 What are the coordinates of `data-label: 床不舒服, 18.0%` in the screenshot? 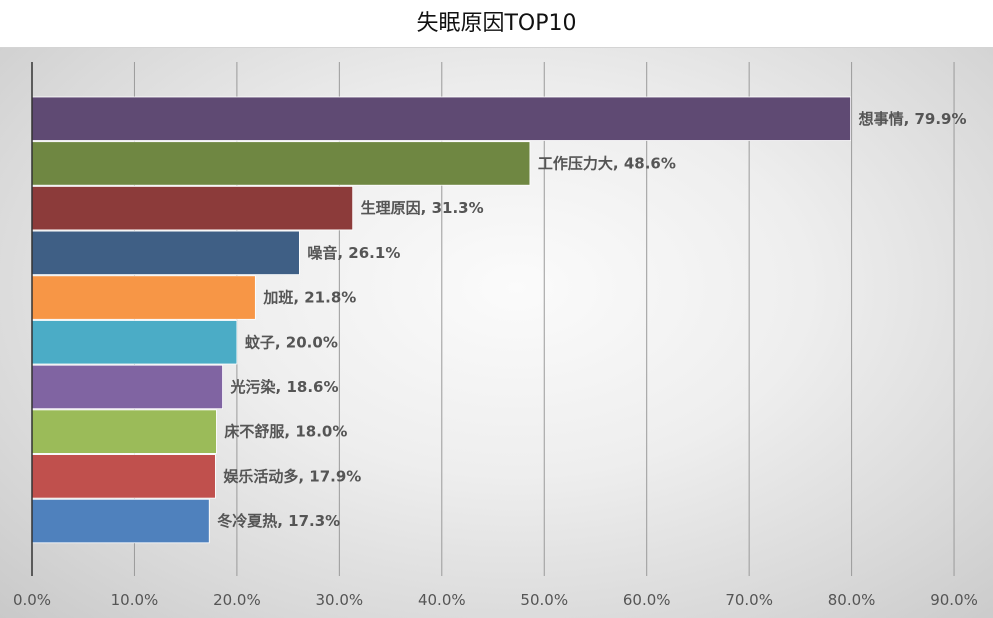 It's located at (285, 432).